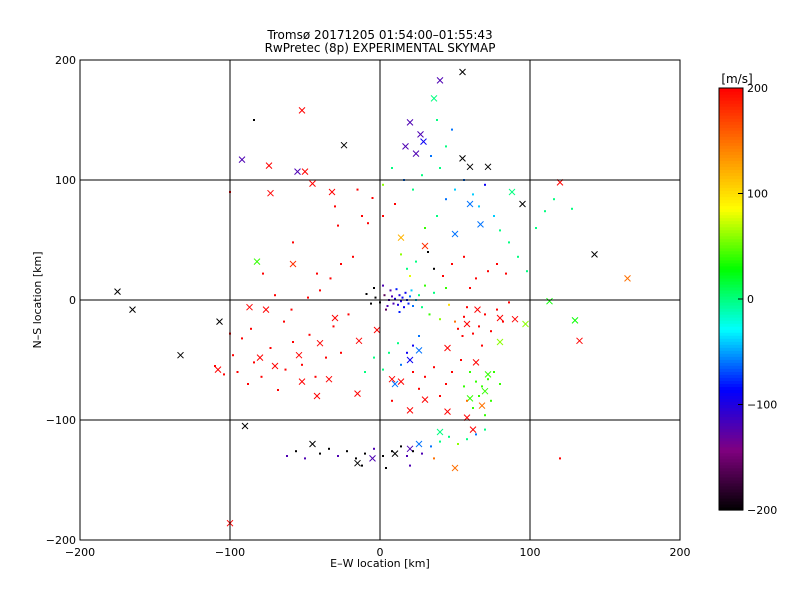 The height and width of the screenshot is (604, 800). What do you see at coordinates (680, 552) in the screenshot?
I see `x-tick-label: 200` at bounding box center [680, 552].